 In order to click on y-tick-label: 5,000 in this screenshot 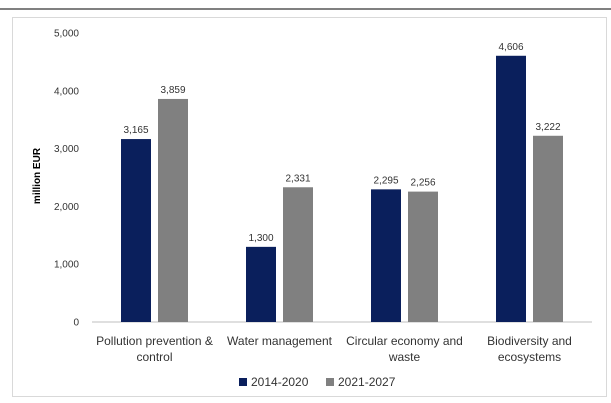, I will do `click(66, 34)`.